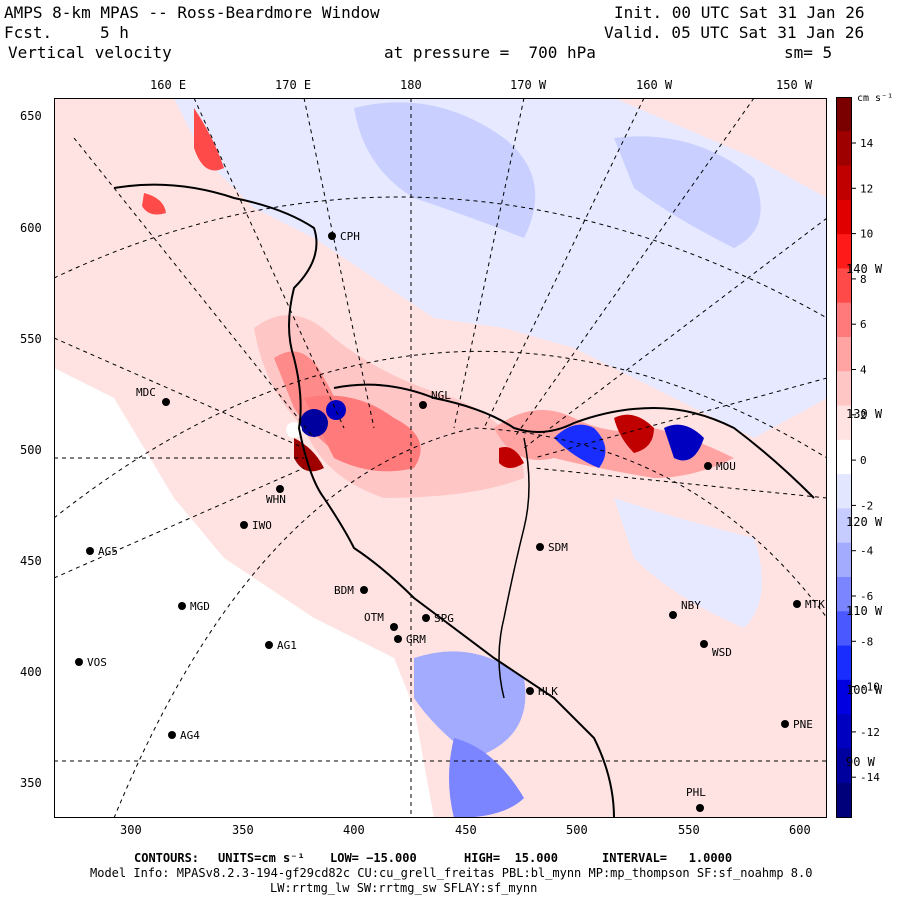  What do you see at coordinates (90, 52) in the screenshot?
I see `field-name: Vertical velocity` at bounding box center [90, 52].